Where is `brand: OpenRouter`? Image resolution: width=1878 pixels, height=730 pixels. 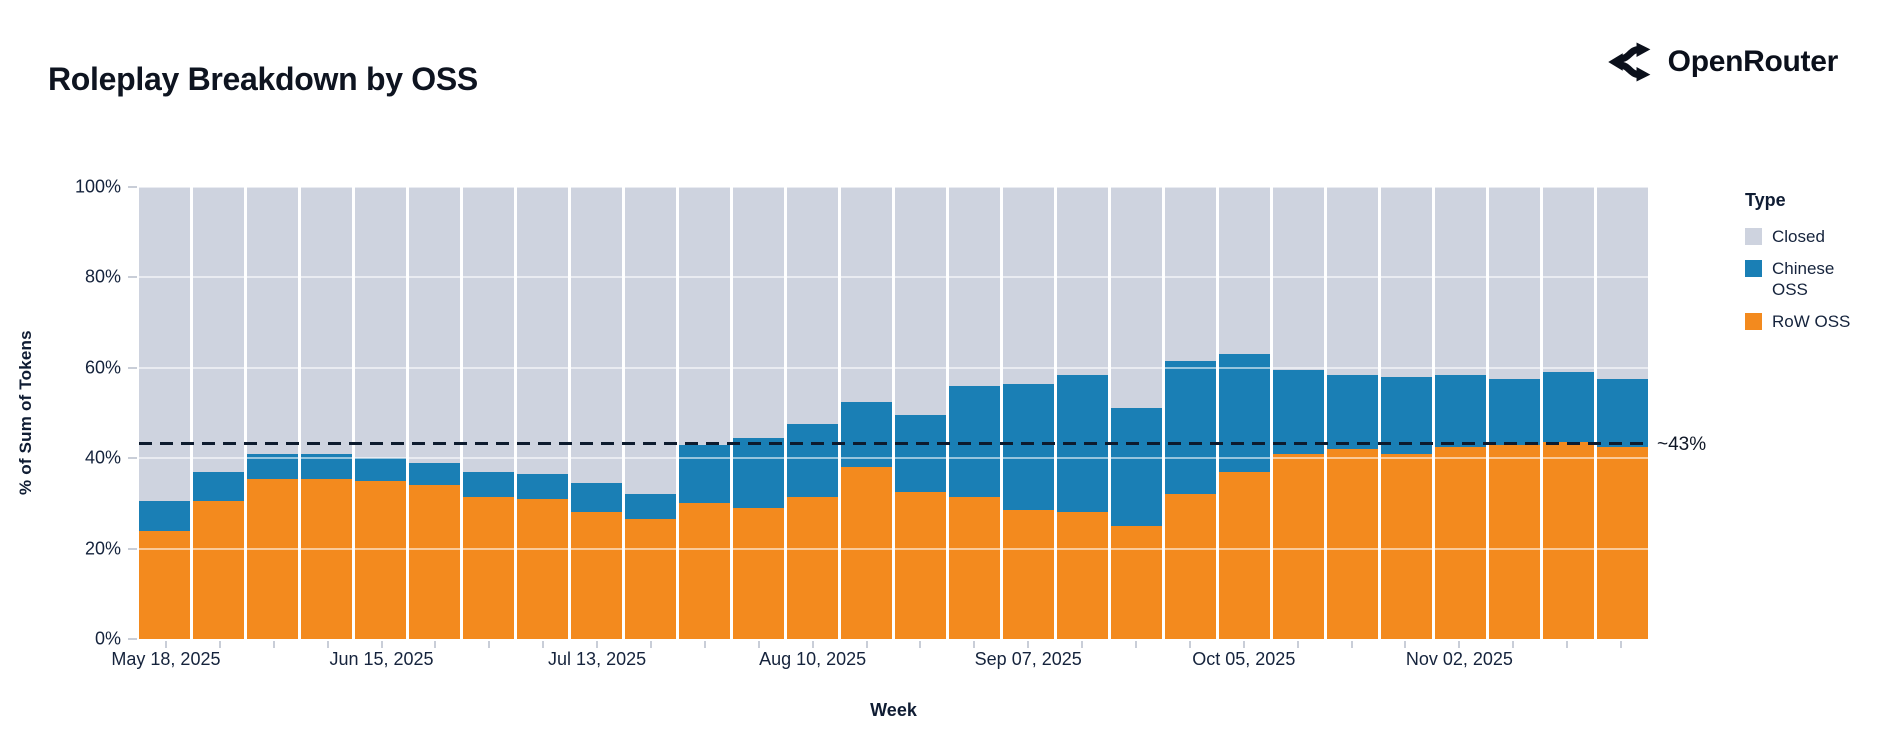 brand: OpenRouter is located at coordinates (1720, 62).